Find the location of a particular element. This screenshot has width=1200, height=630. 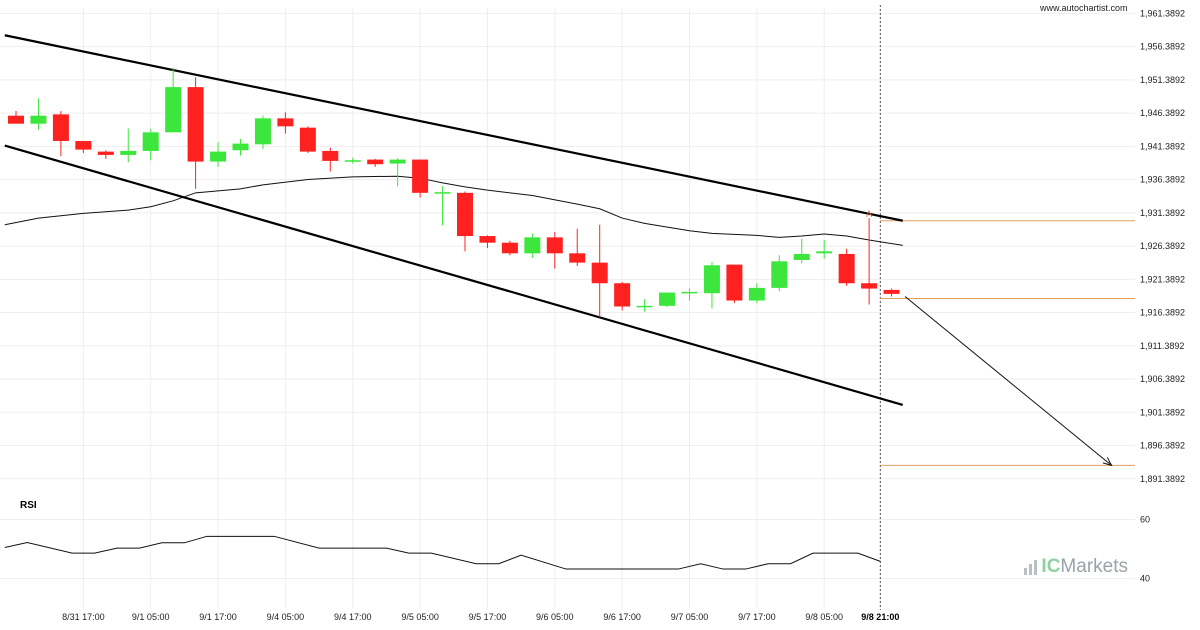

price-tick-label: 1,961.3892 is located at coordinates (1162, 13).